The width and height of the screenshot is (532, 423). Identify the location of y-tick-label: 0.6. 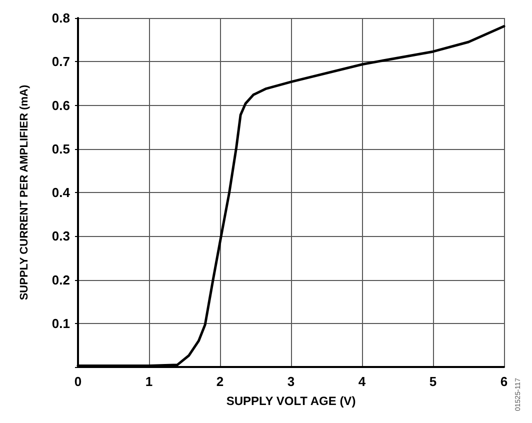
(61, 105).